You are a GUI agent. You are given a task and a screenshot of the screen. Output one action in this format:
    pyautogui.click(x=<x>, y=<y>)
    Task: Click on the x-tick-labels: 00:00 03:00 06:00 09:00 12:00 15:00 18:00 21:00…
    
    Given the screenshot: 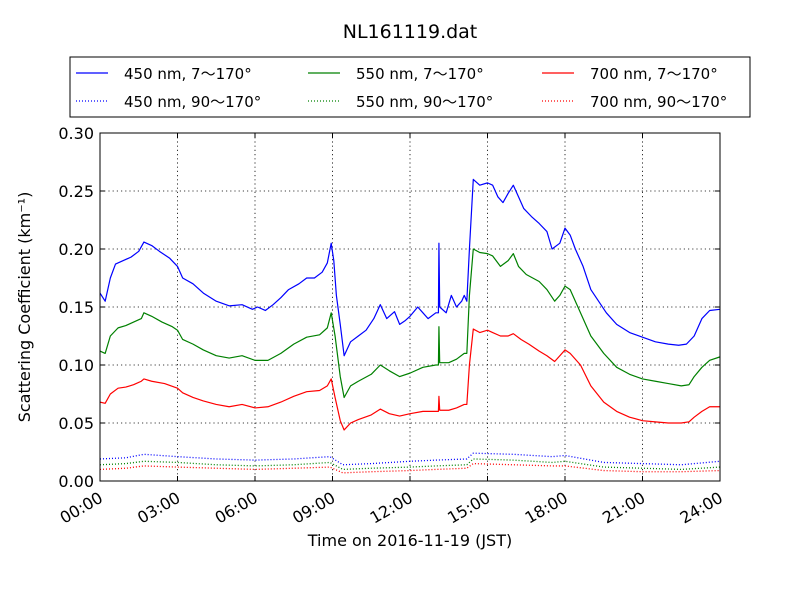 What is the action you would take?
    pyautogui.click(x=391, y=508)
    